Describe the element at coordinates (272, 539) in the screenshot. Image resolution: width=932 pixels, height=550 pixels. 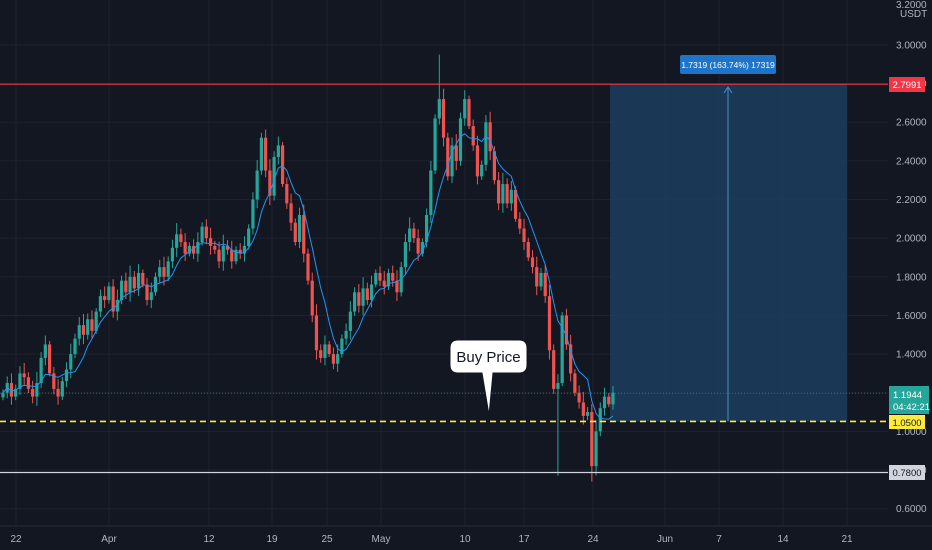
I see `time-tick-label: 19` at that location.